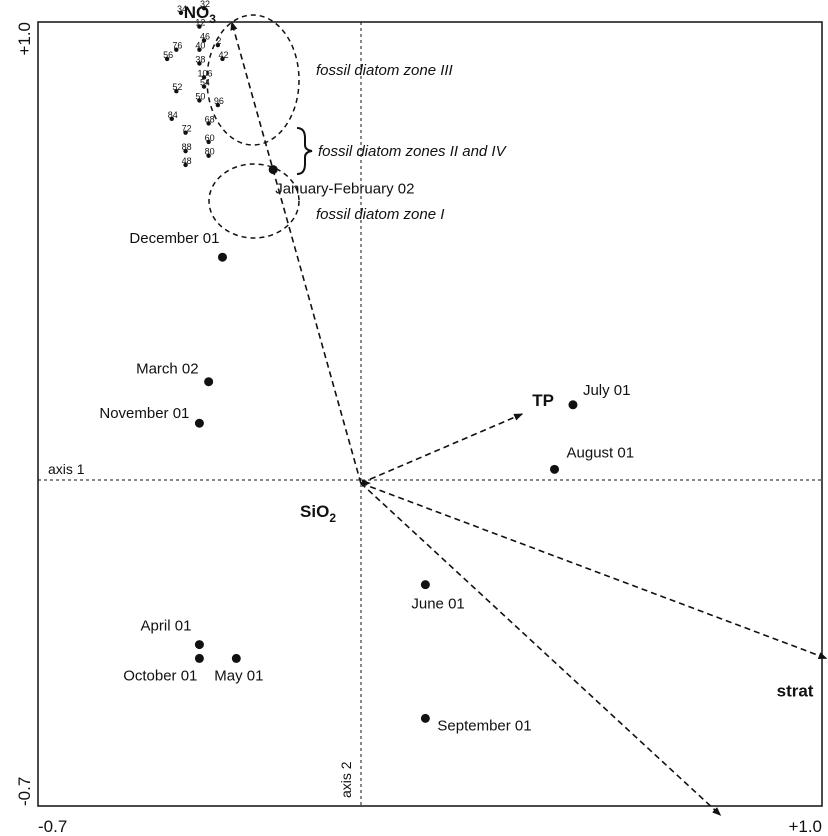 The width and height of the screenshot is (828, 836). Describe the element at coordinates (318, 513) in the screenshot. I see `vector-label-sio2: SiO2` at that location.